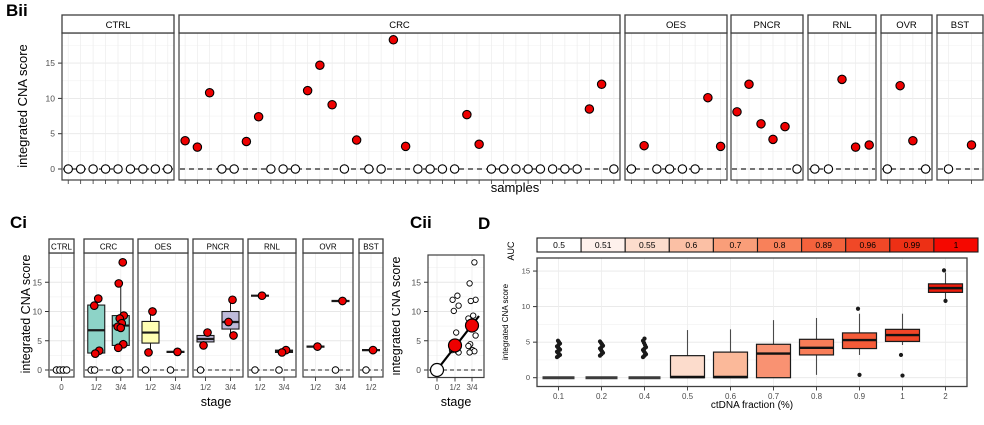 Image resolution: width=984 pixels, height=425 pixels. I want to click on facet-RNL: RNL, so click(842, 99).